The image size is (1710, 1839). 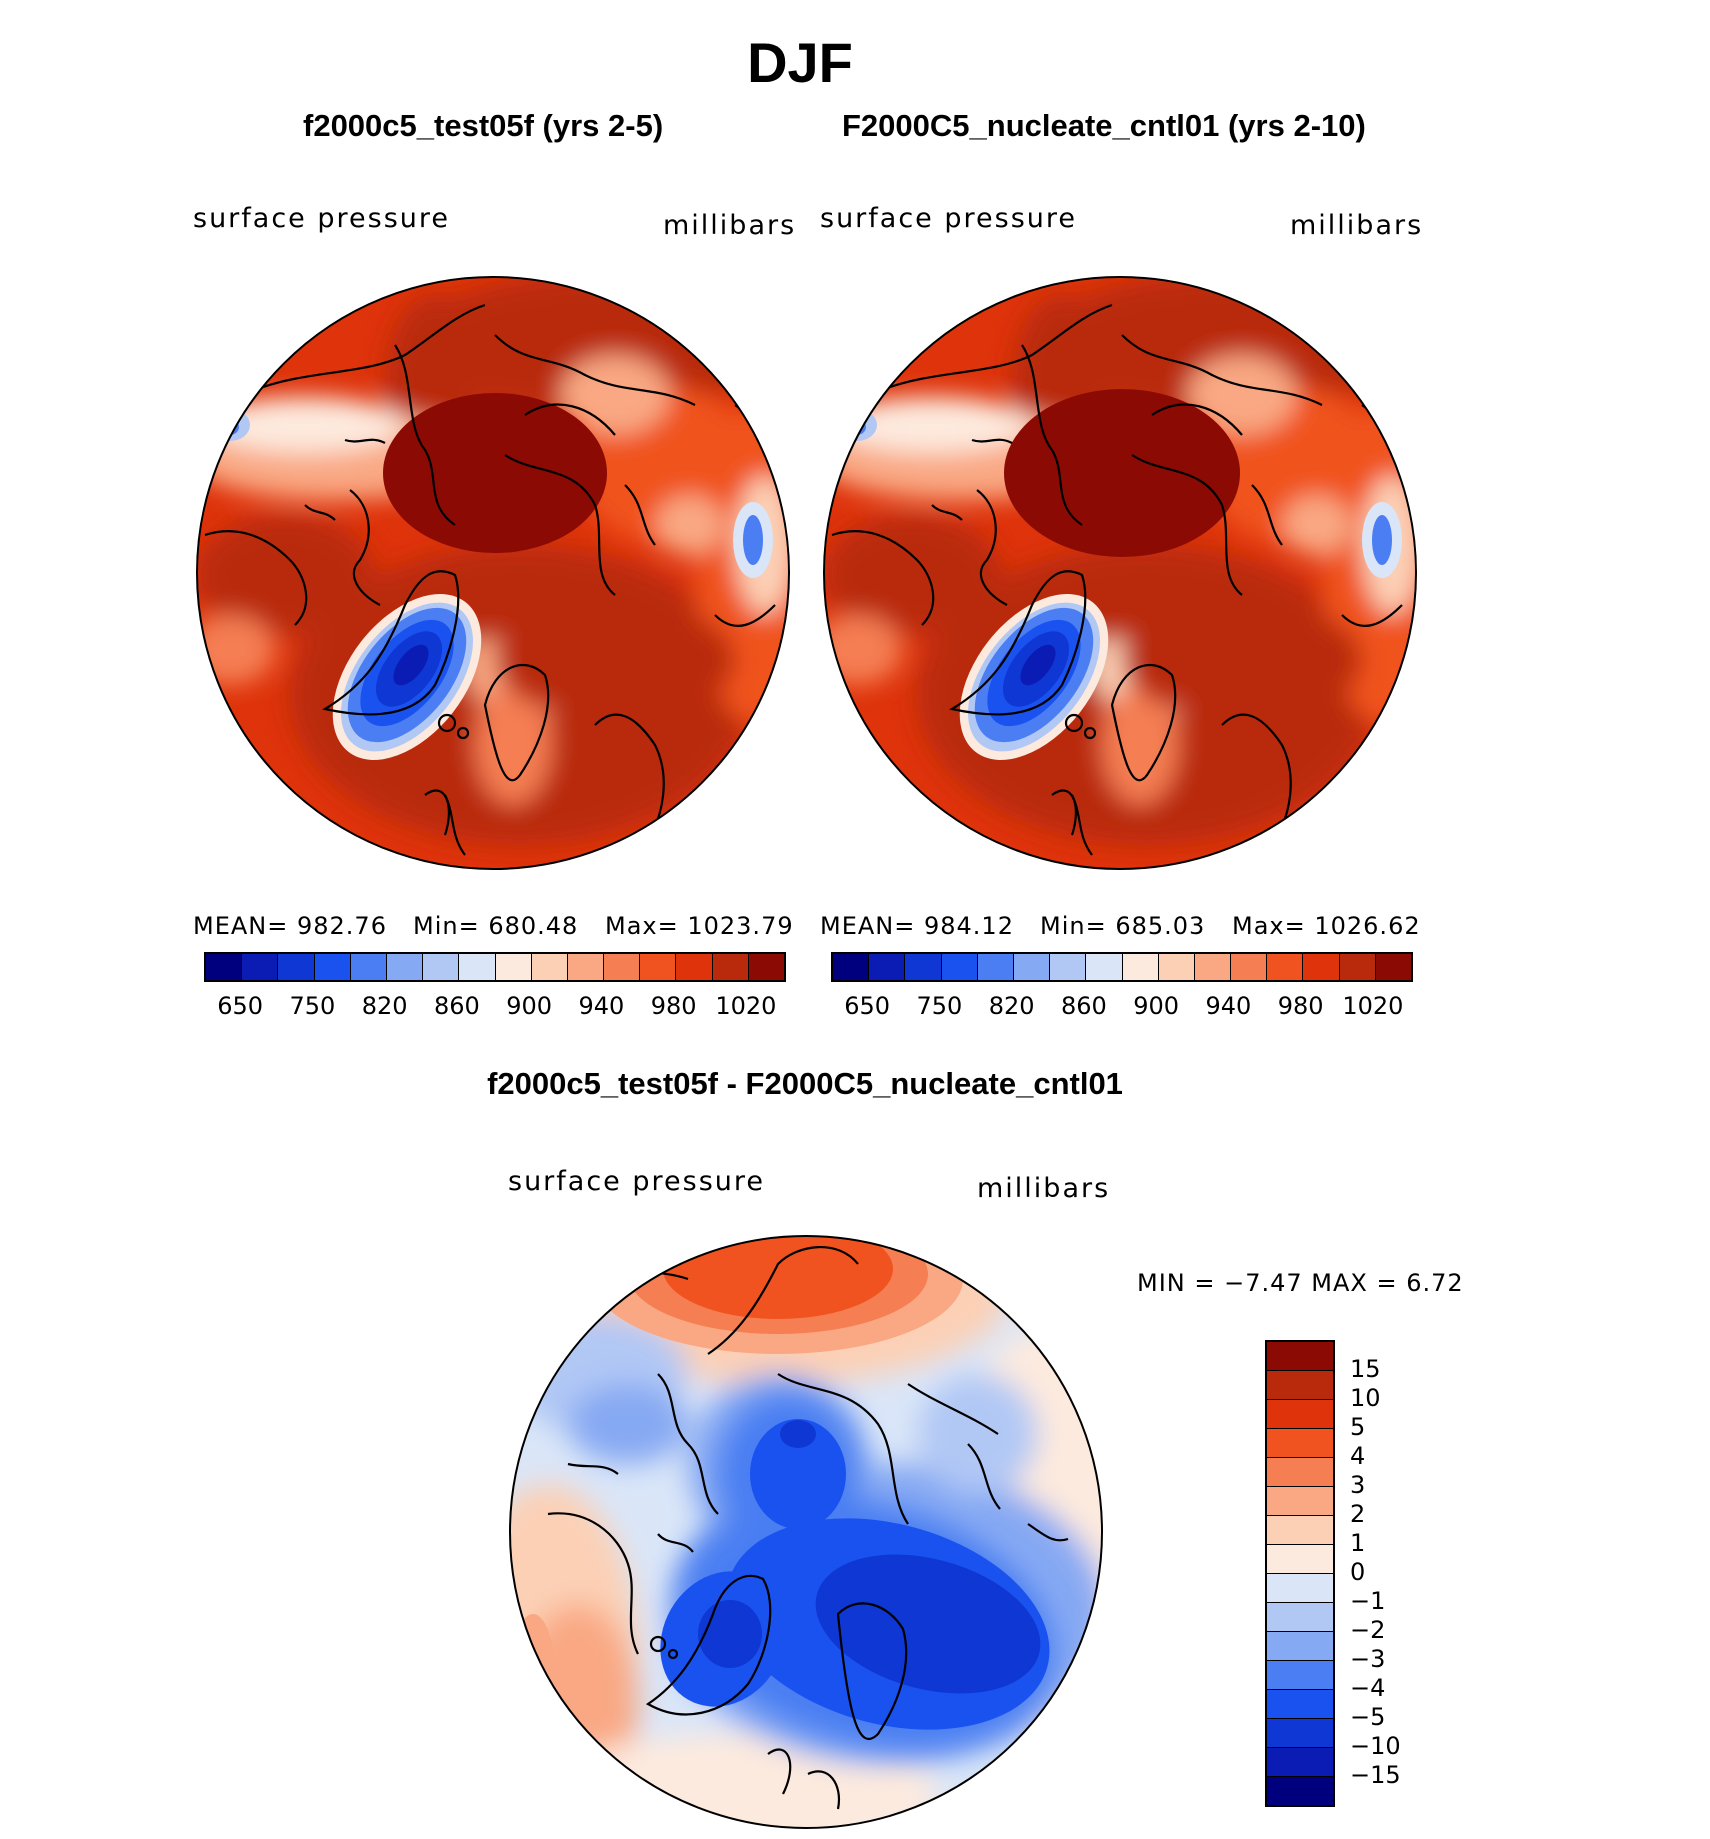 What do you see at coordinates (1044, 1188) in the screenshot?
I see `panel3-units-label: millibars` at bounding box center [1044, 1188].